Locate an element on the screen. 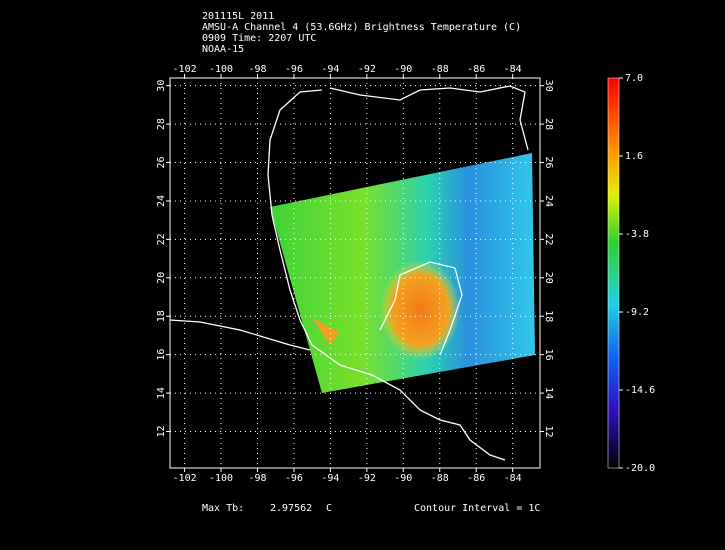 Image resolution: width=725 pixels, height=550 pixels. colorbar-label: -9.2 is located at coordinates (637, 312).